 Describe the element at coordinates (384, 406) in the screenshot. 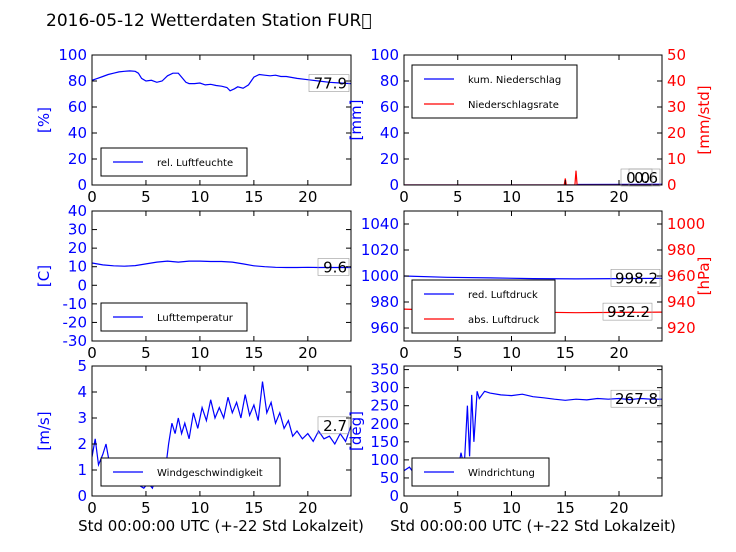

I see `y-tick-label: 250` at that location.